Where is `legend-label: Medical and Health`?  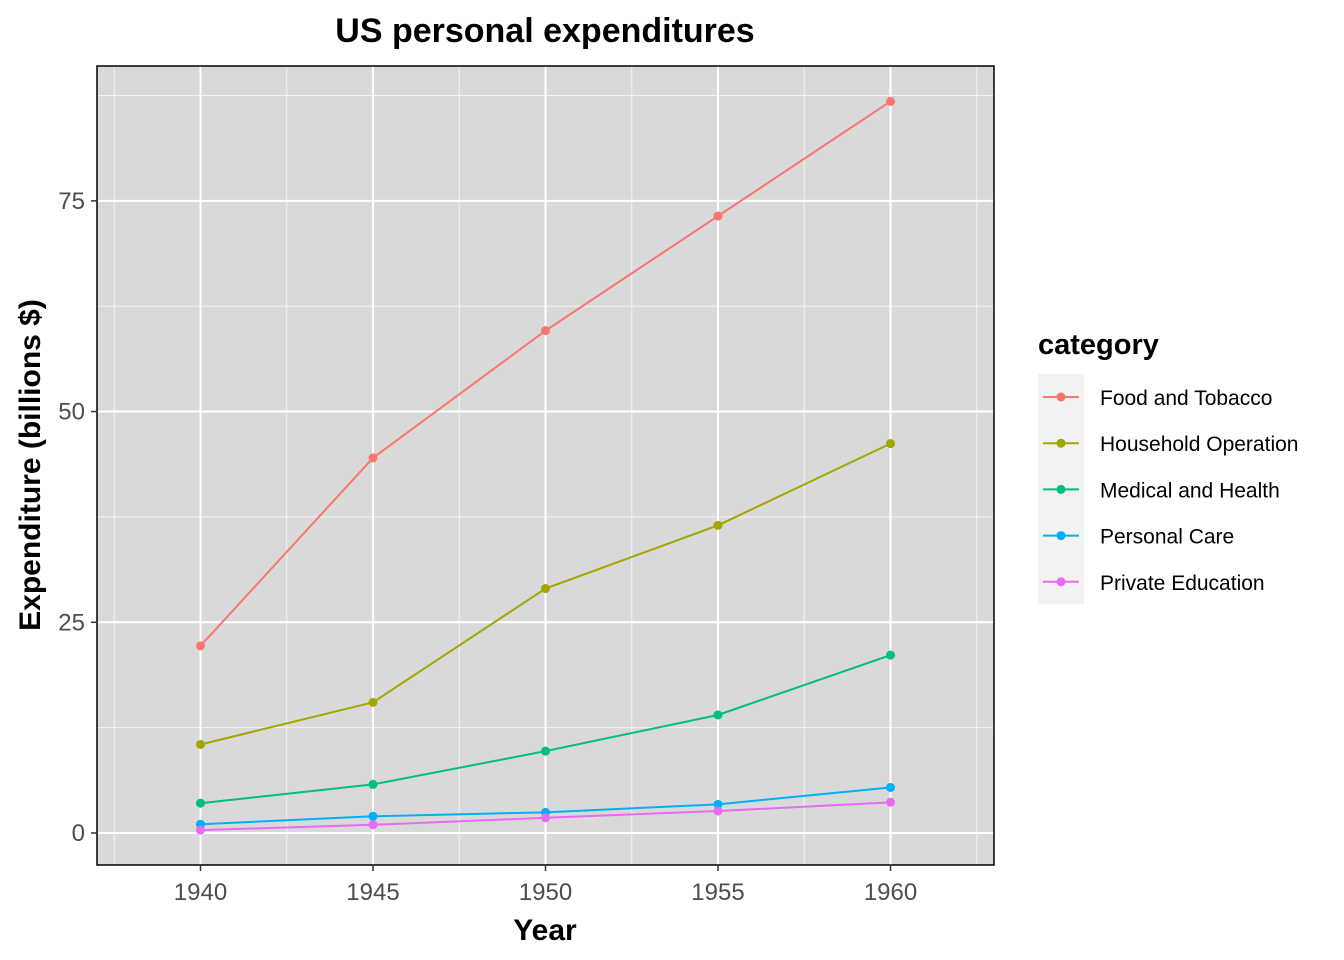 legend-label: Medical and Health is located at coordinates (1190, 490).